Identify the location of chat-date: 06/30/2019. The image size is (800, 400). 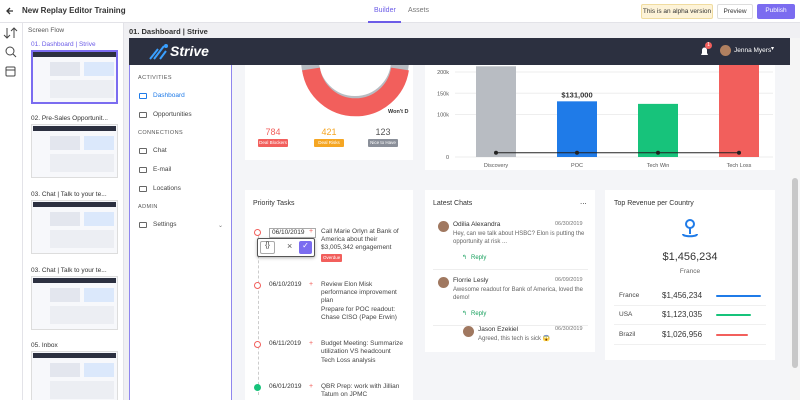
(569, 329).